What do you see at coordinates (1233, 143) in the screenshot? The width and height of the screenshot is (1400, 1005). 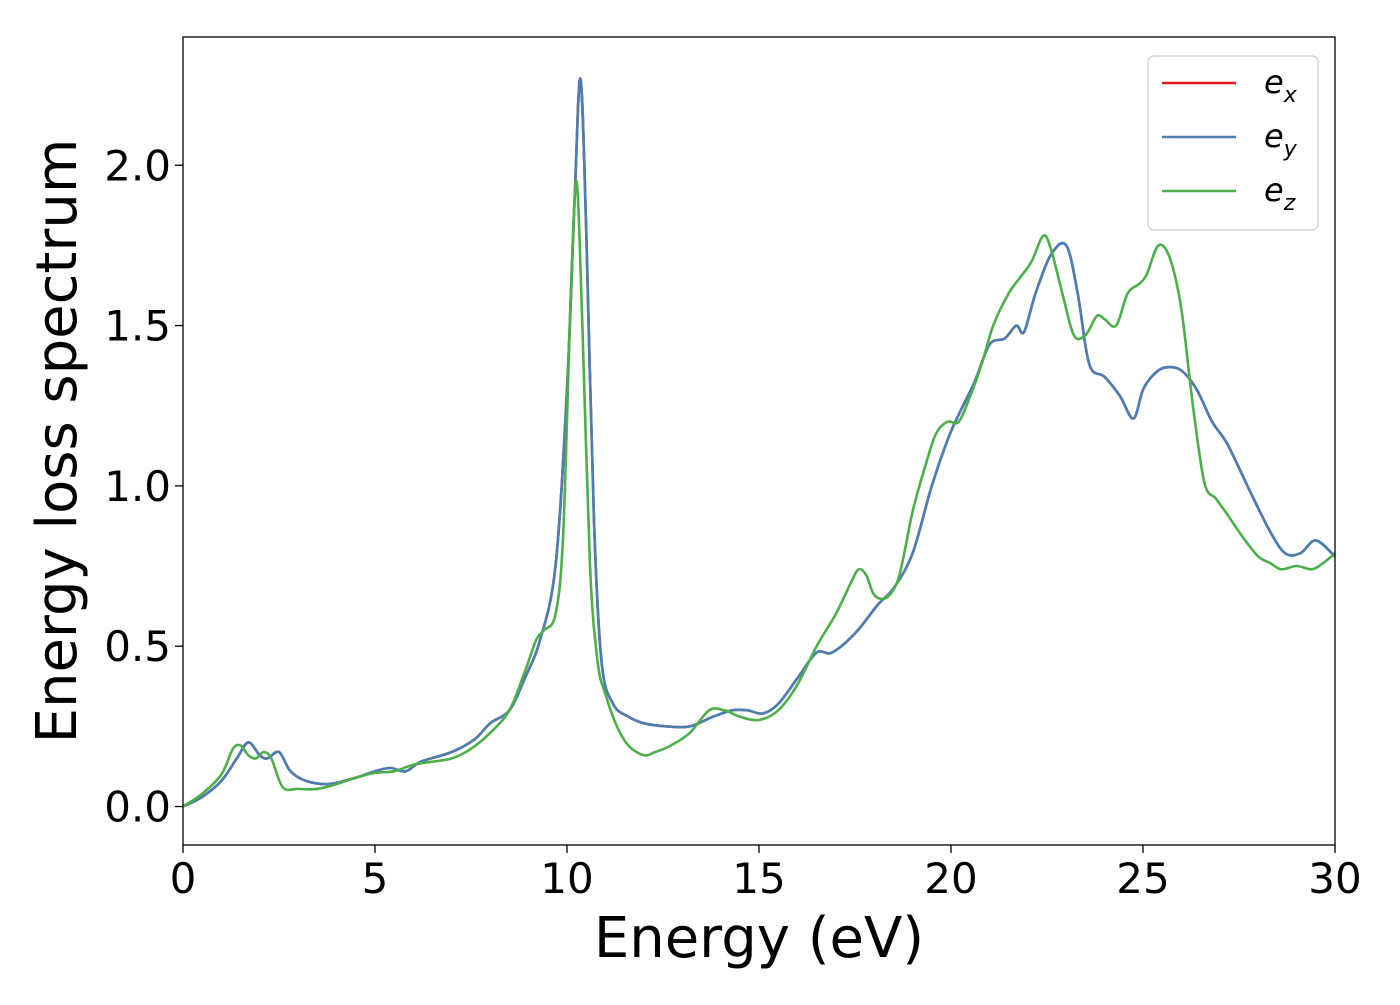 I see `legend-box` at bounding box center [1233, 143].